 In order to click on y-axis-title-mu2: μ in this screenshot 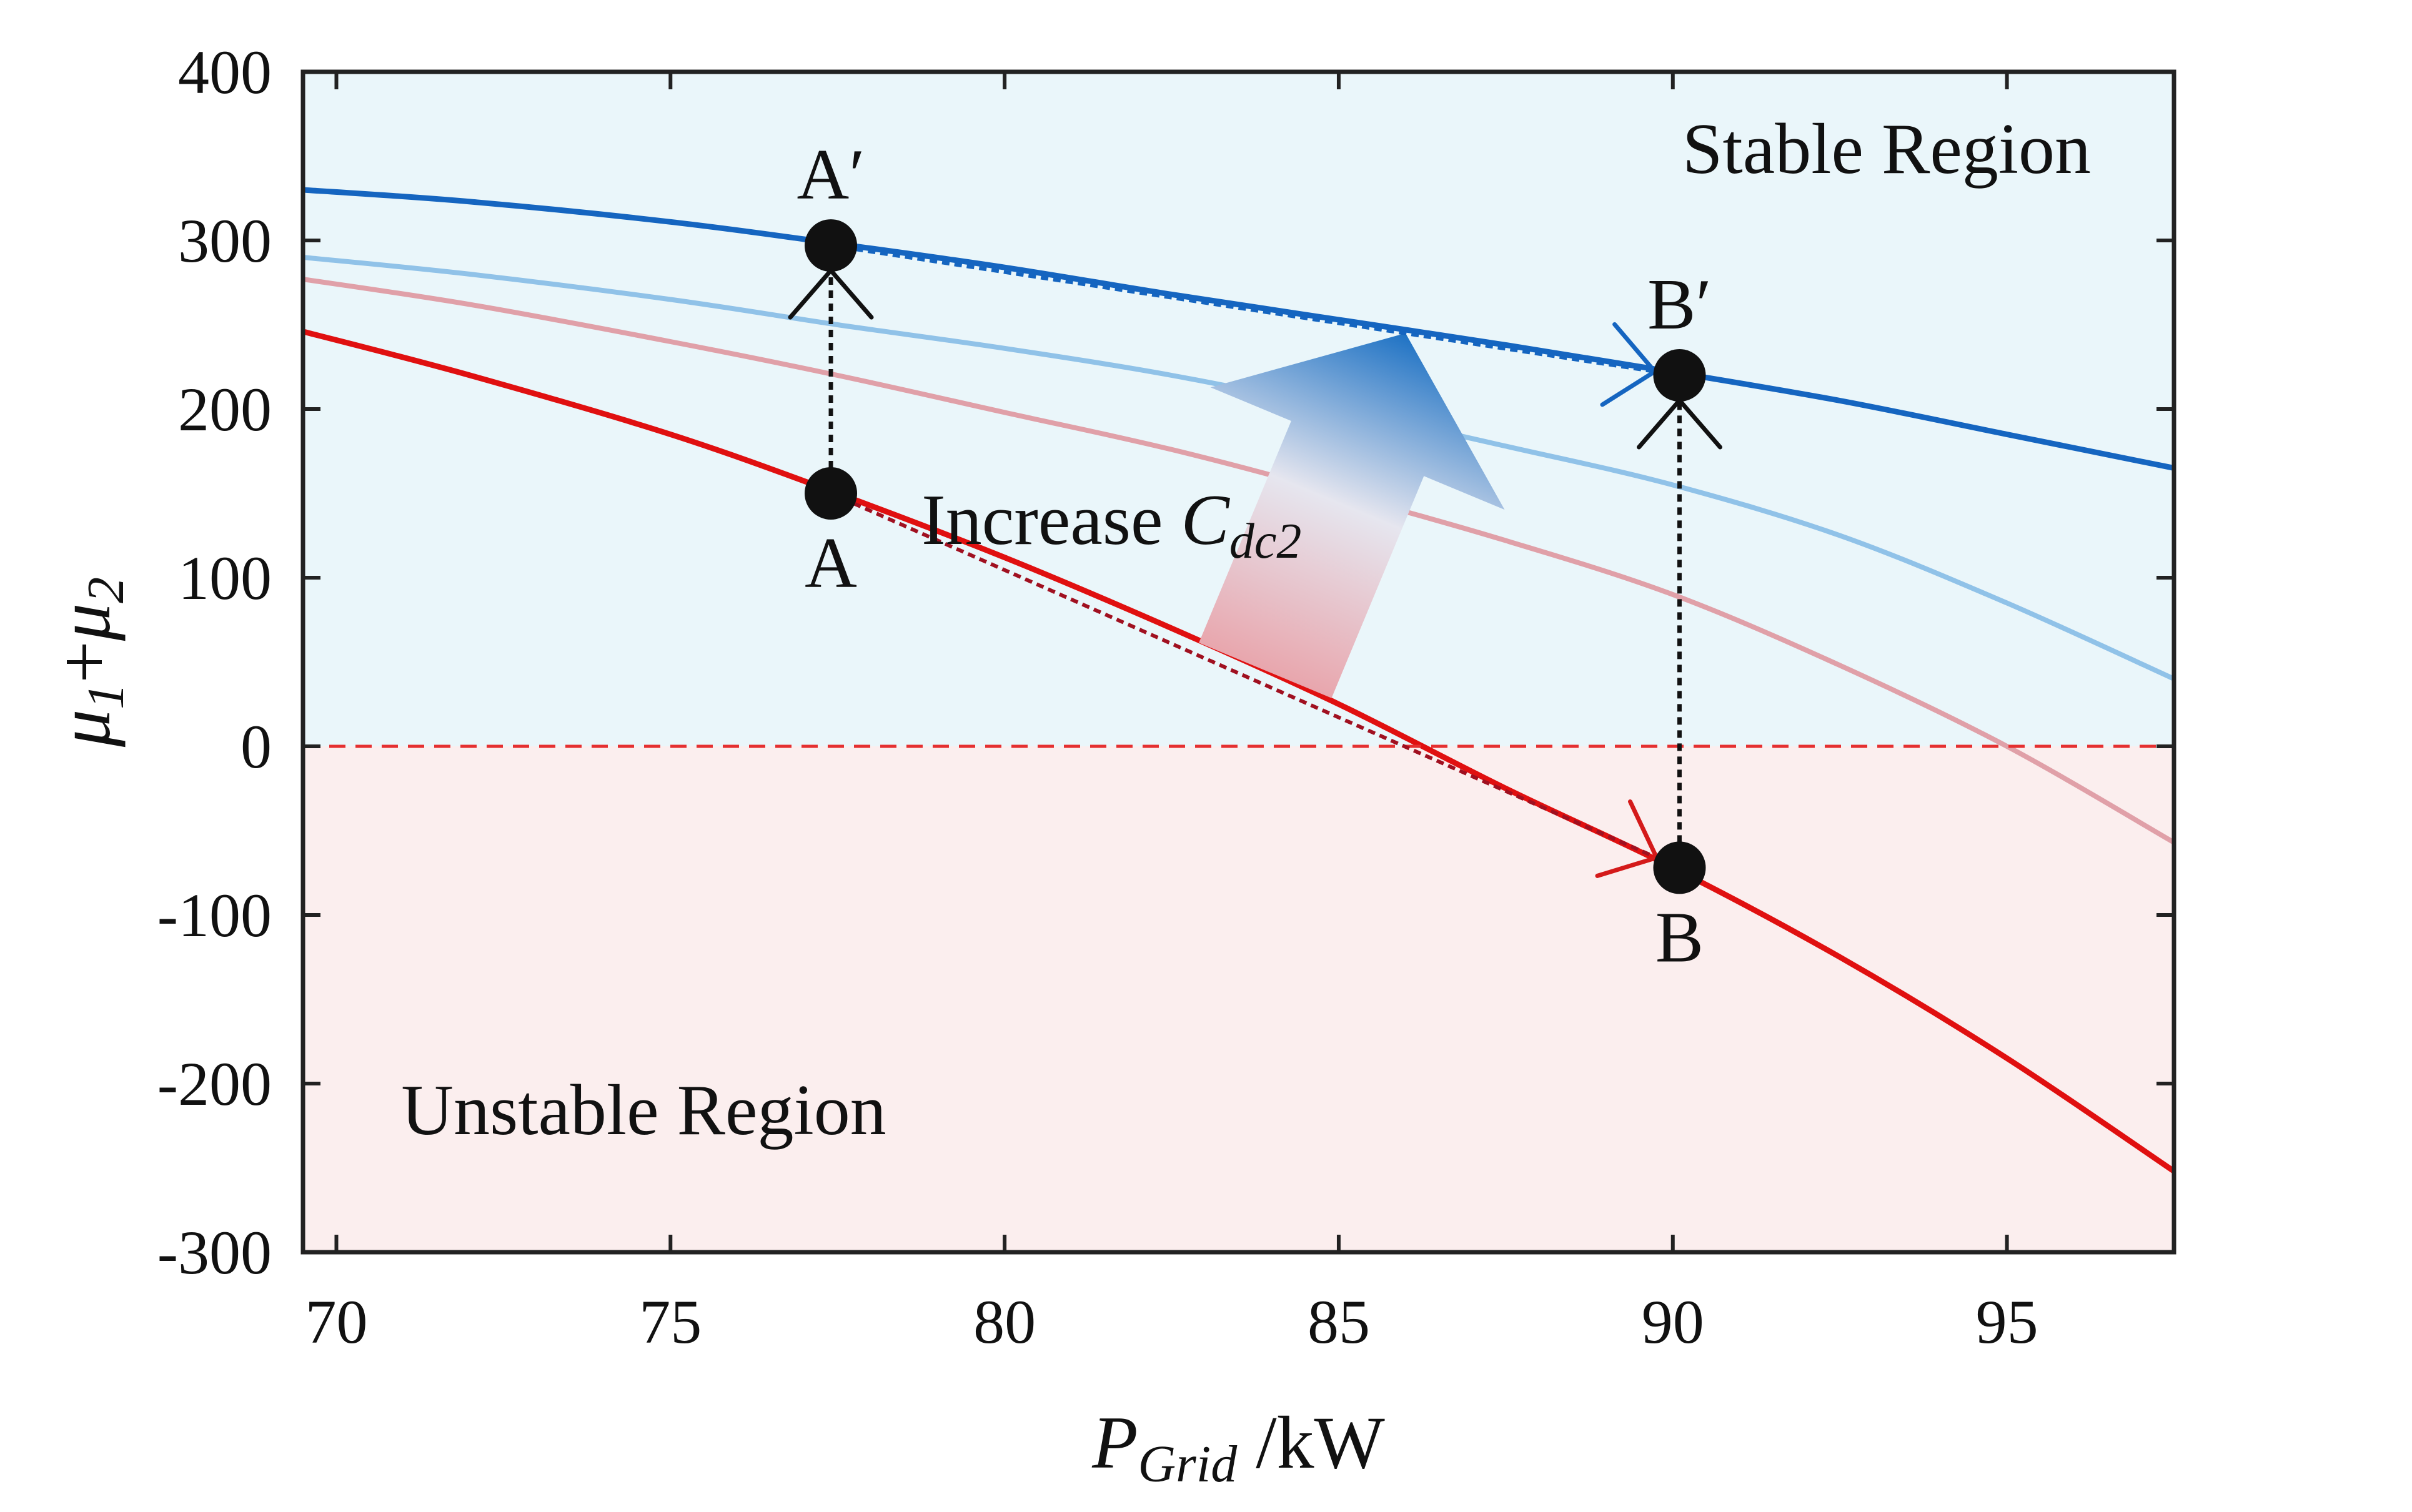, I will do `click(84, 622)`.